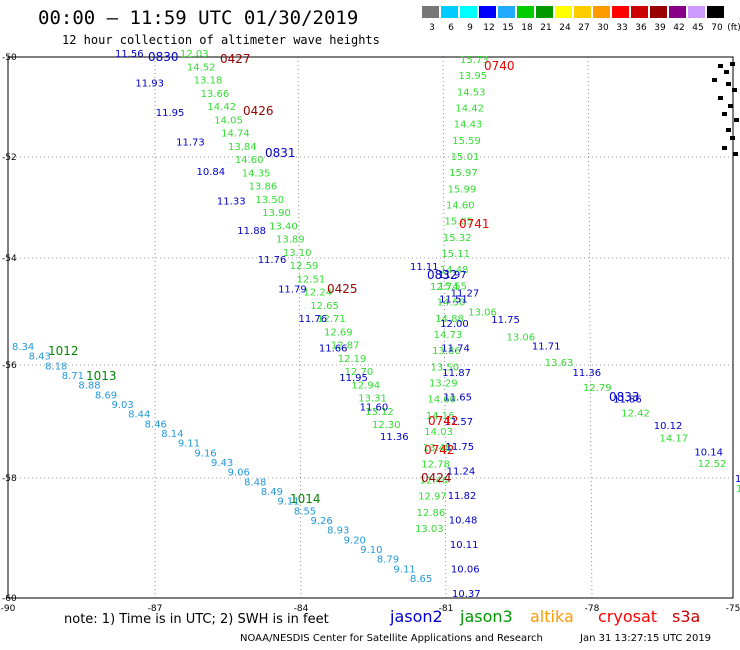  I want to click on swh-value: 8.49, so click(272, 492).